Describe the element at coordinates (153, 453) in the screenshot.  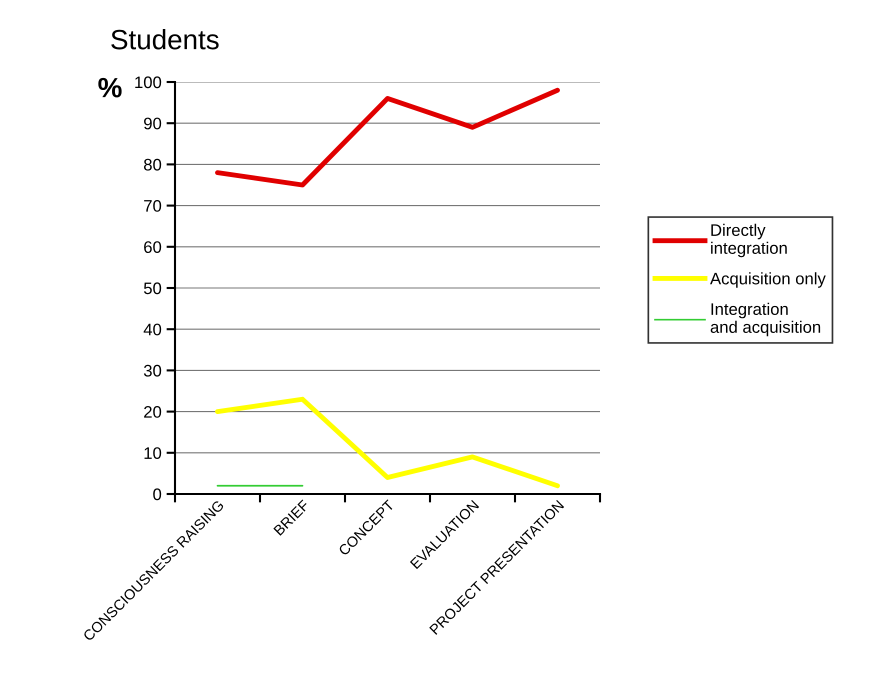
I see `y-tick-label: 10` at that location.